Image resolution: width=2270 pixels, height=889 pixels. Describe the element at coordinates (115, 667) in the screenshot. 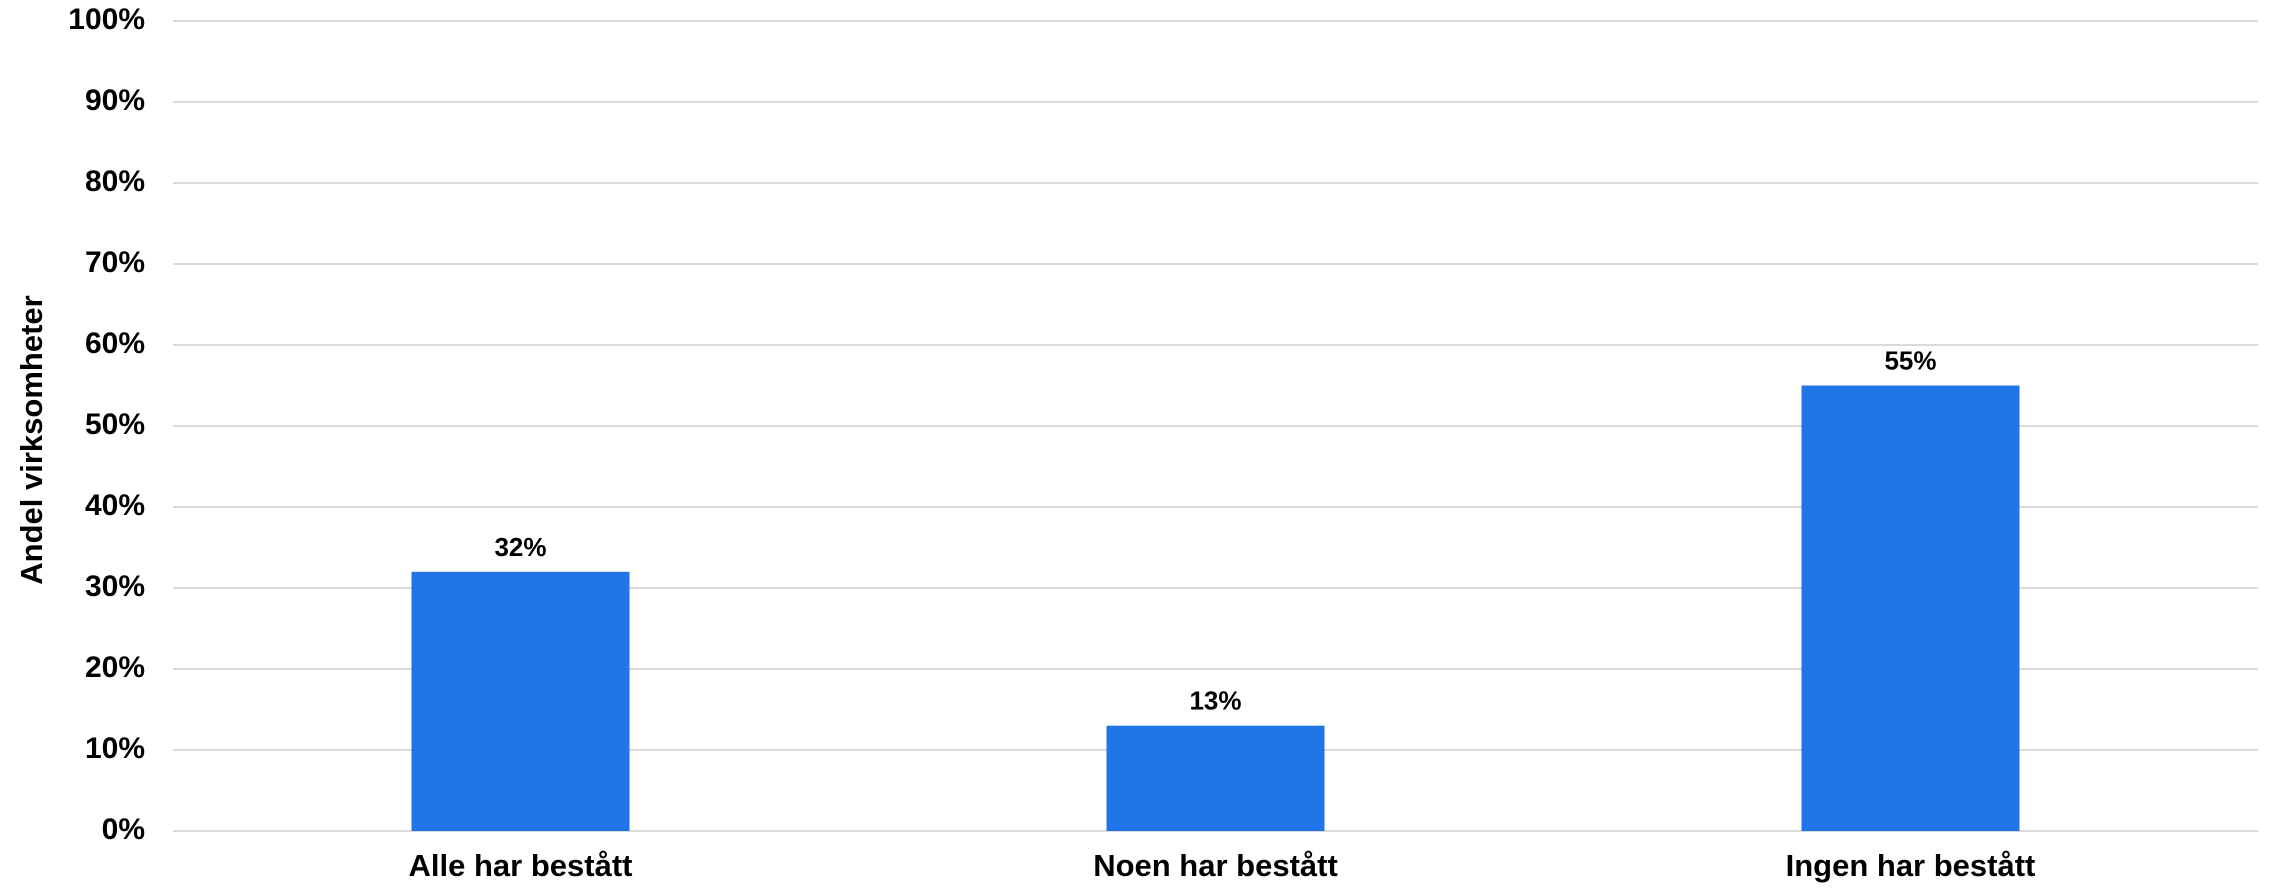

I see `y-tick-label: 20%` at that location.